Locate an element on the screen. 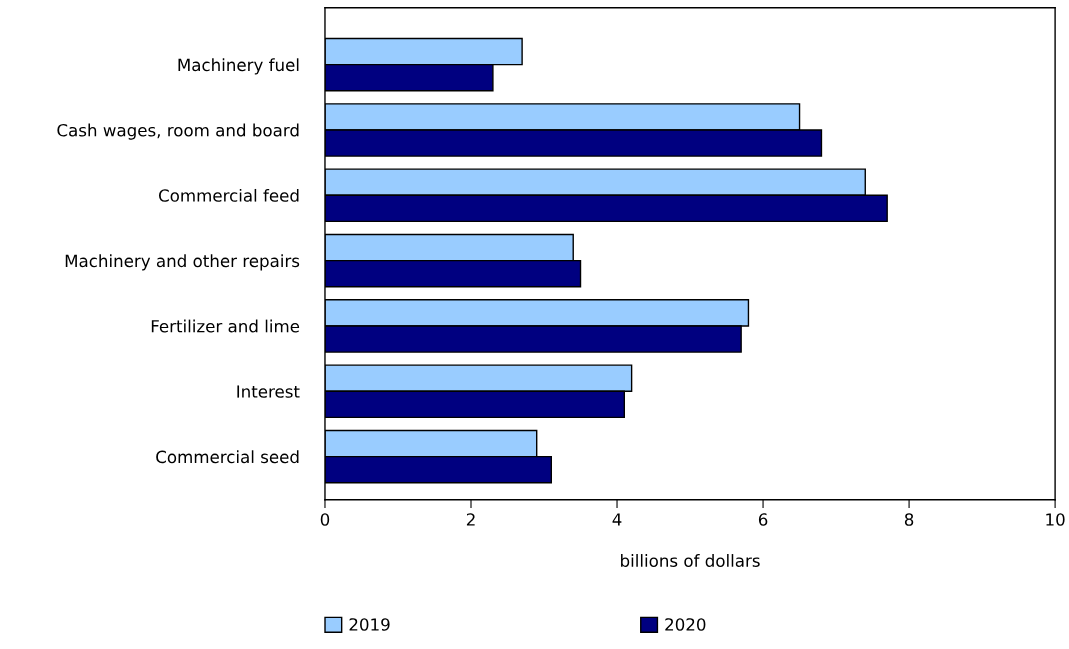 The width and height of the screenshot is (1069, 649). y-tick-label: Commercial feed is located at coordinates (228, 195).